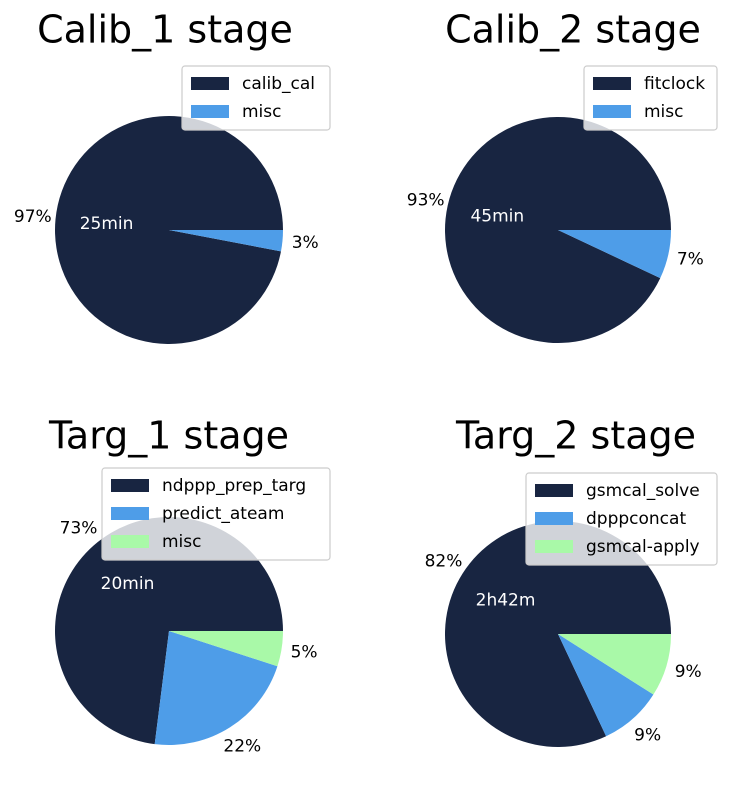 The image size is (736, 800). What do you see at coordinates (107, 224) in the screenshot?
I see `slice-duration-label: 25min` at bounding box center [107, 224].